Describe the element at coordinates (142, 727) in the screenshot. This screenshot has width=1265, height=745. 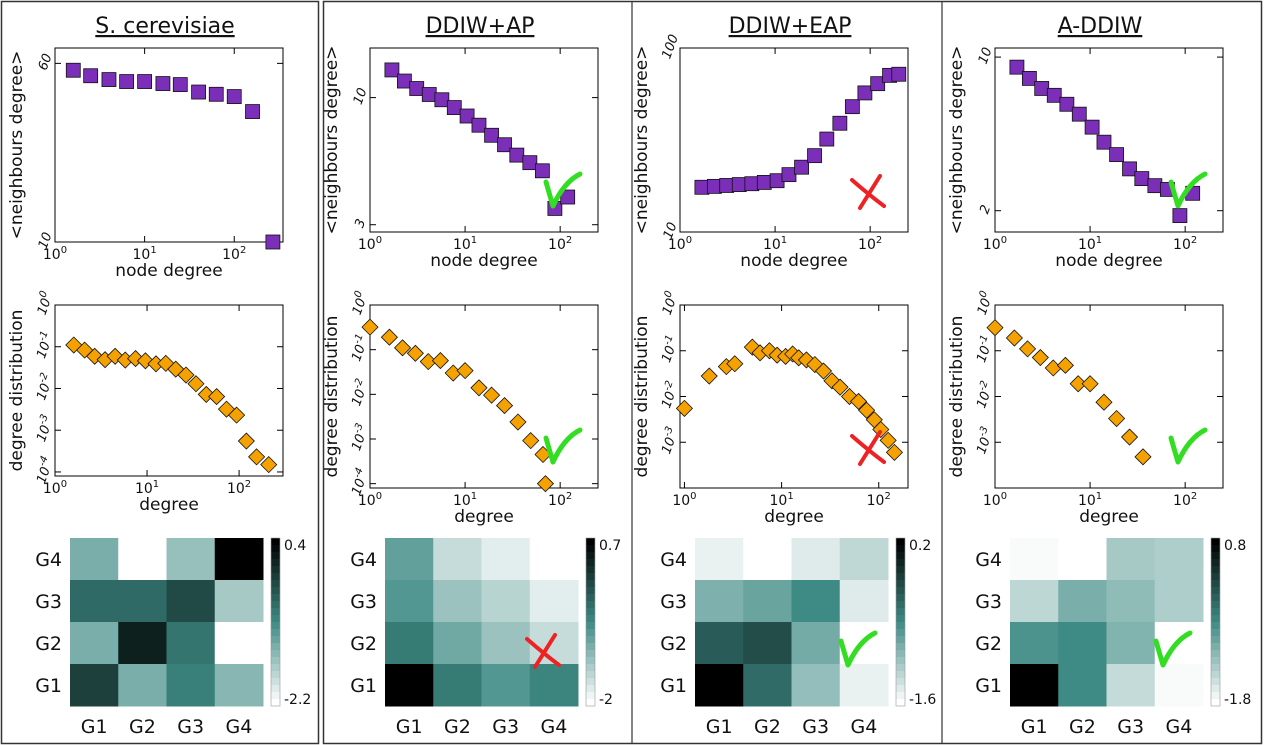
I see `column-label: G2` at that location.